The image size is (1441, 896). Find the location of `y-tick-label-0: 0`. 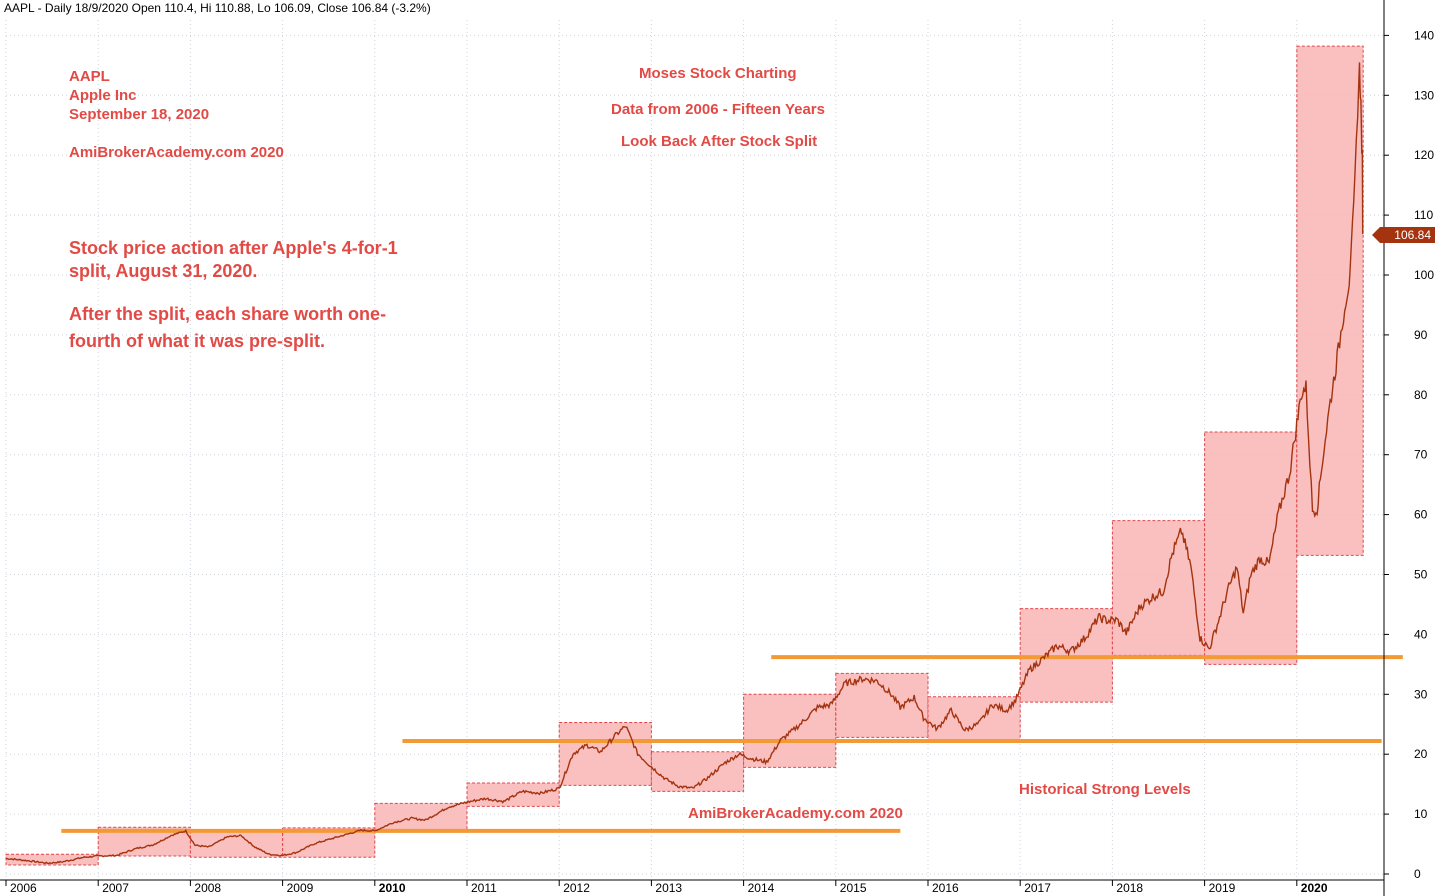

y-tick-label-0: 0 is located at coordinates (1417, 874).